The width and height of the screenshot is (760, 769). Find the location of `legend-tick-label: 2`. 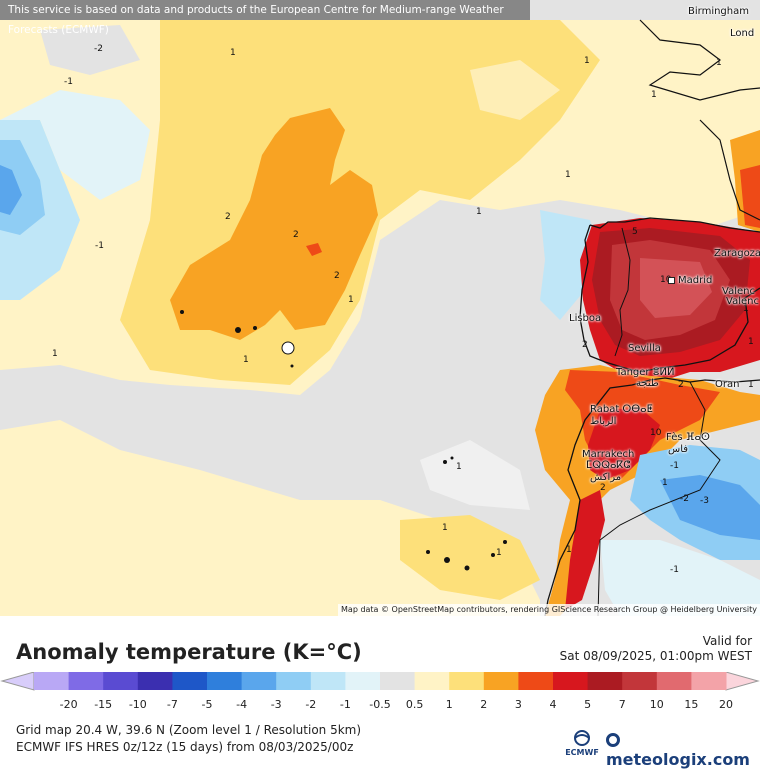

legend-tick-label: 2 is located at coordinates (483, 704).